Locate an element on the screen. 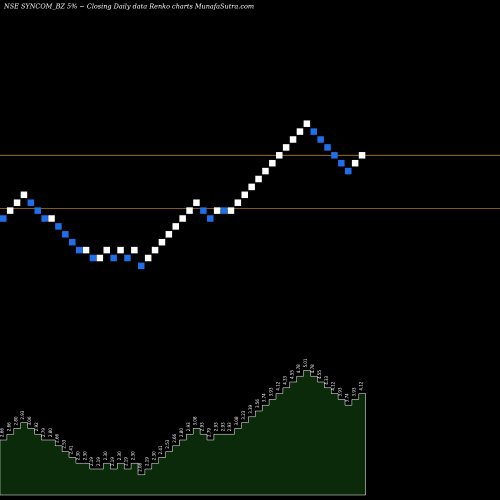 The width and height of the screenshot is (500, 500). volume-label: 3.74 is located at coordinates (264, 397).